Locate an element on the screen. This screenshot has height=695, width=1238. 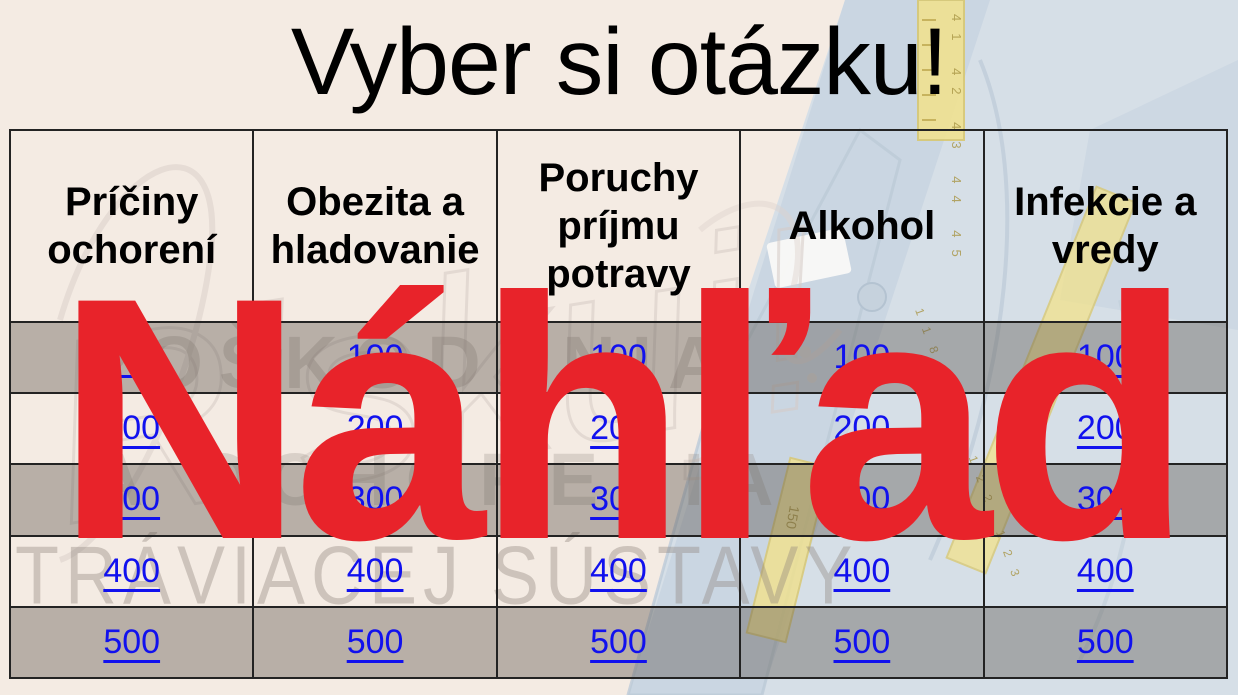
board-row: 400 400 400 400 400 is located at coordinates (618, 571).